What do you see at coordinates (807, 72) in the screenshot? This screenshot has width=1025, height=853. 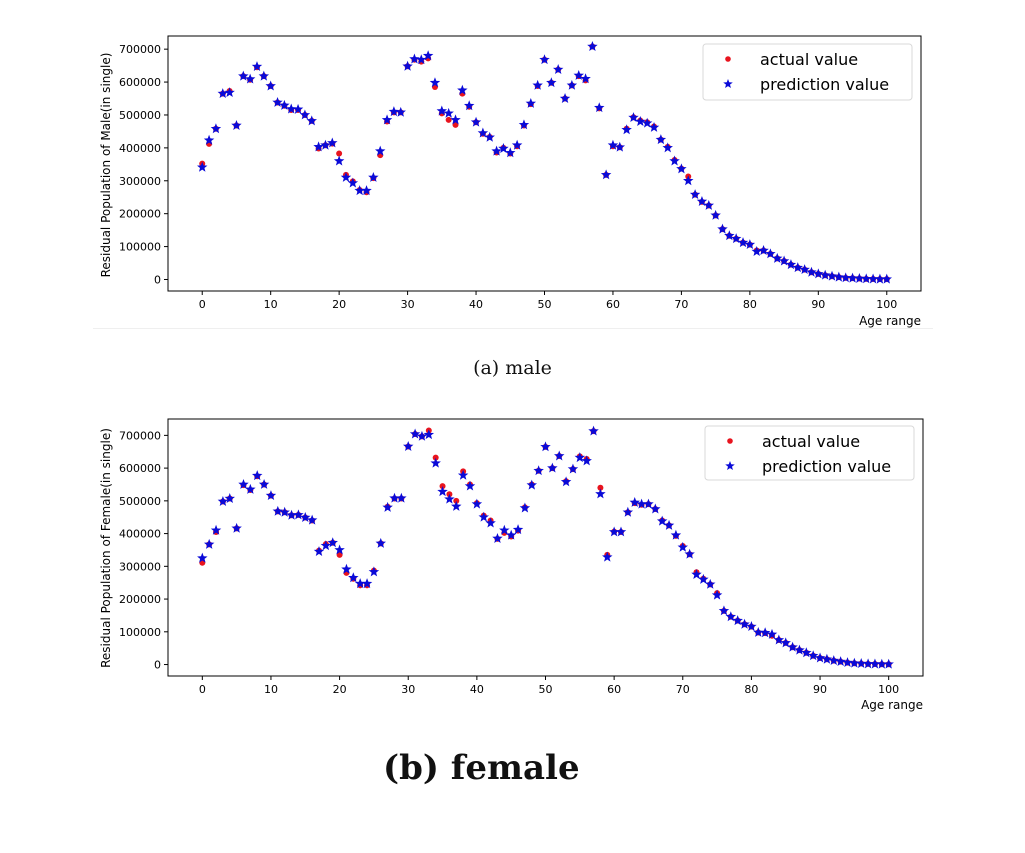 I see `legend-box` at bounding box center [807, 72].